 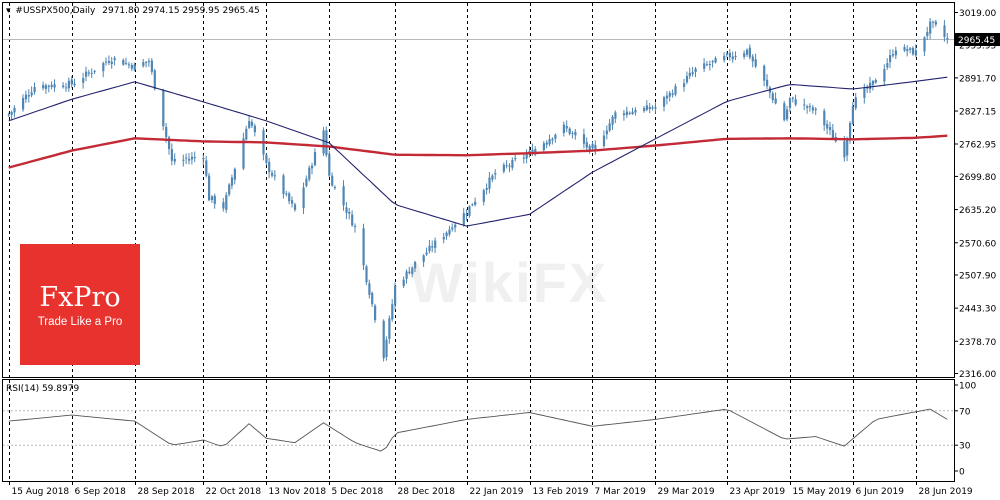 What do you see at coordinates (977, 113) in the screenshot?
I see `price-tick-label: 2827.15` at bounding box center [977, 113].